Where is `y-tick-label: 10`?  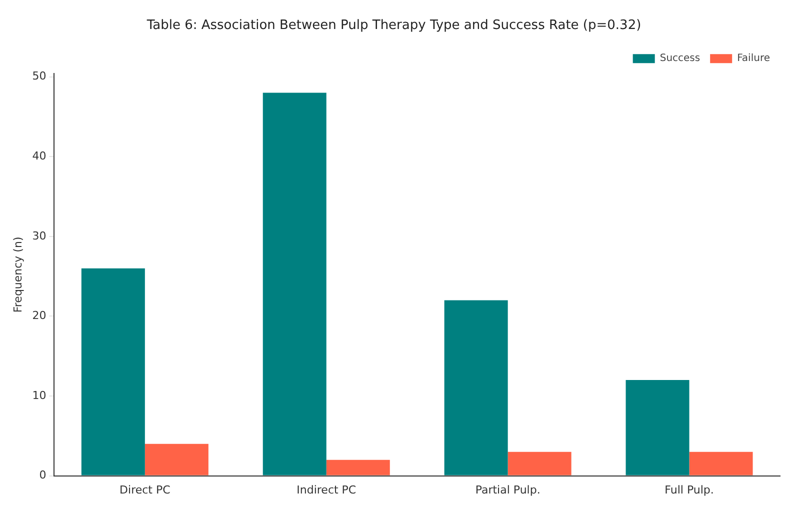 y-tick-label: 10 is located at coordinates (39, 395).